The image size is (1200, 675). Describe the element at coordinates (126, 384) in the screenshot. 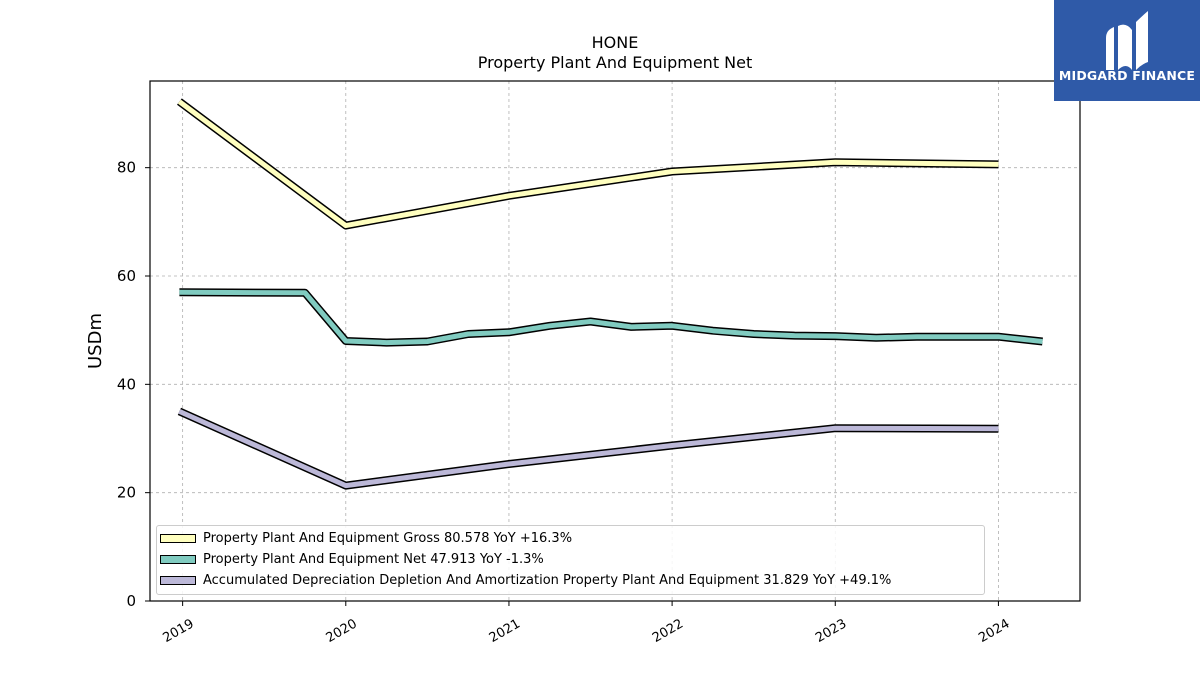

I see `y-tick-label-2: 40` at that location.